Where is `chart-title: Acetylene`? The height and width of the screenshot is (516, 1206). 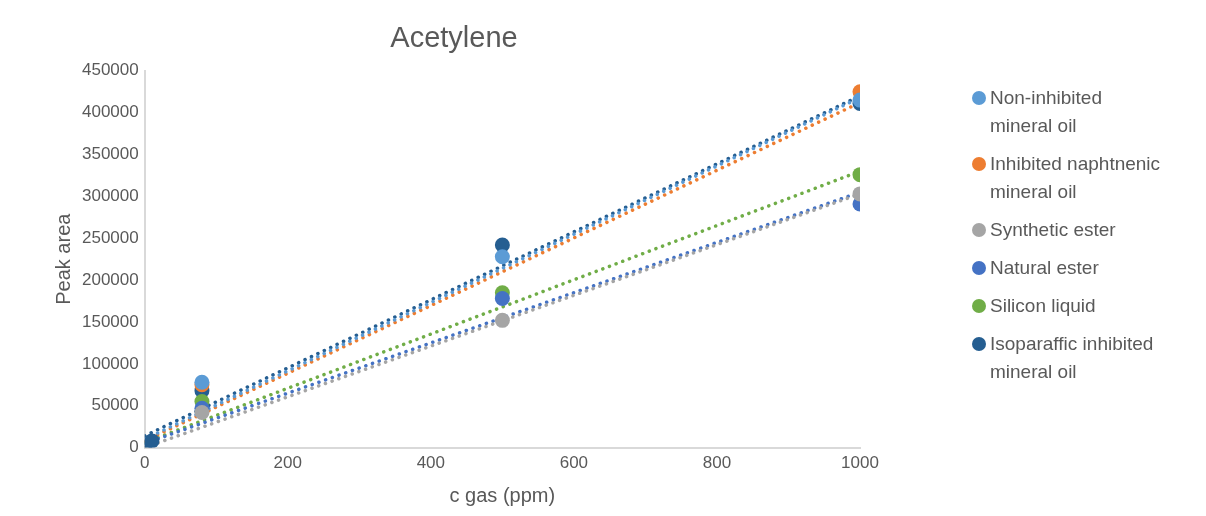 chart-title: Acetylene is located at coordinates (454, 37).